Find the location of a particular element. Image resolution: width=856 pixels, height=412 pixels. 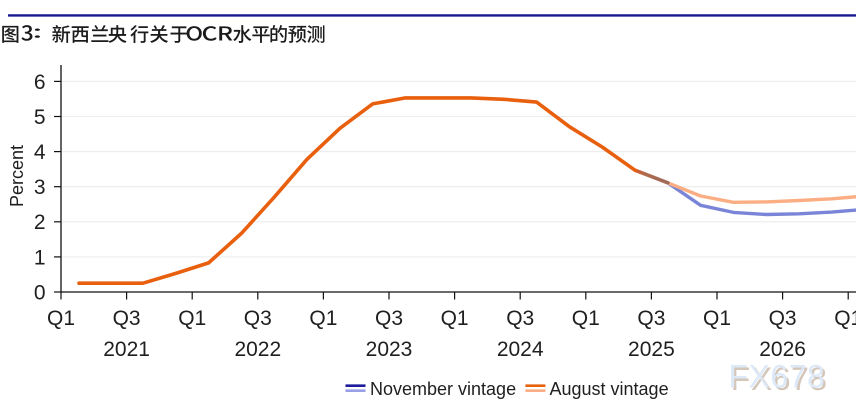

svg-text: 6 is located at coordinates (40, 82).